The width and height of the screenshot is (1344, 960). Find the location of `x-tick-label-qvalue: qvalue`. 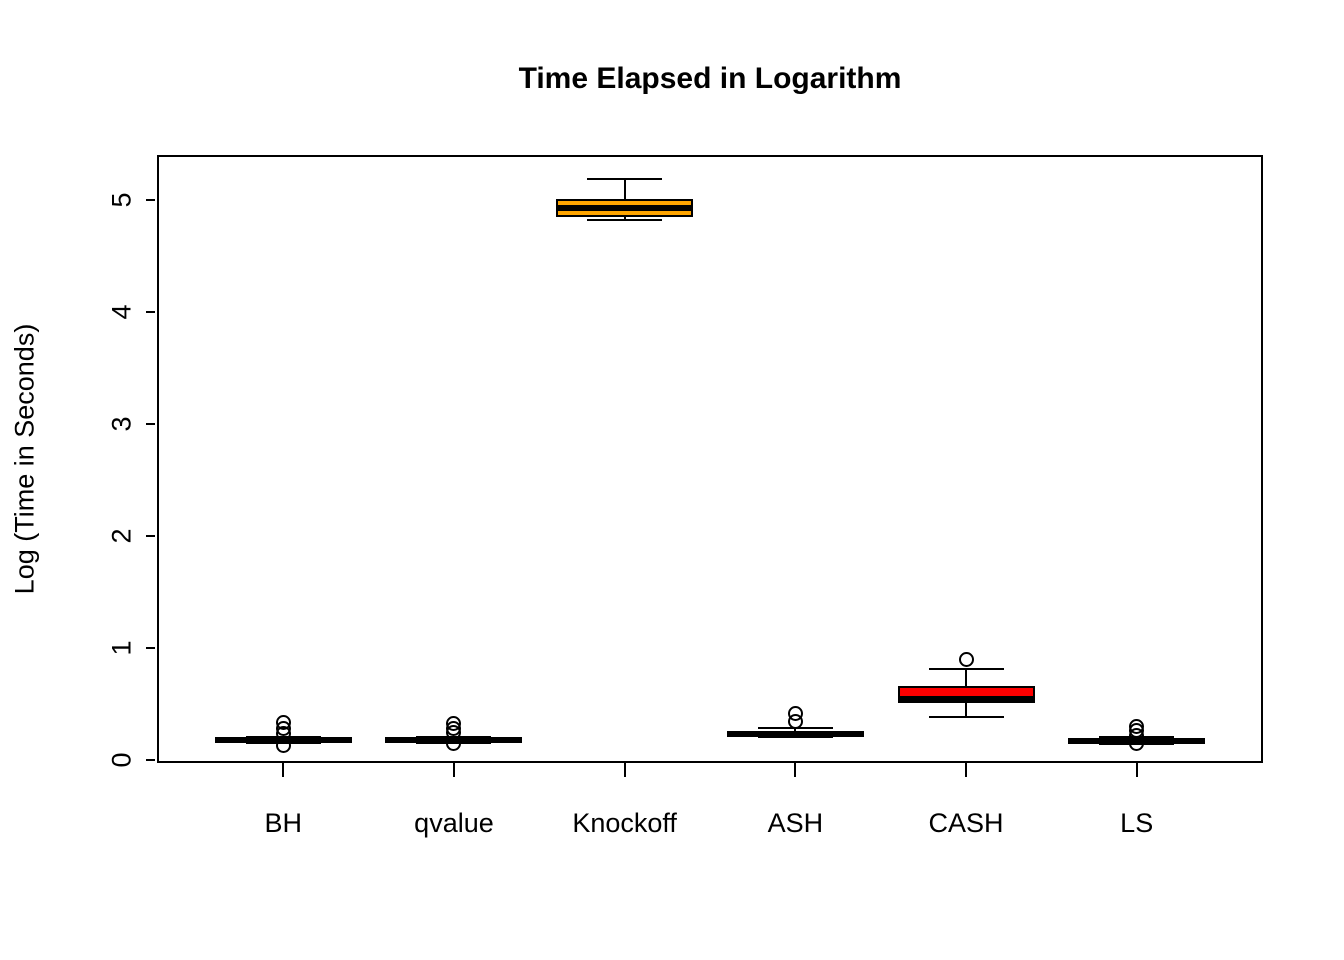

x-tick-label-qvalue: qvalue is located at coordinates (454, 823).